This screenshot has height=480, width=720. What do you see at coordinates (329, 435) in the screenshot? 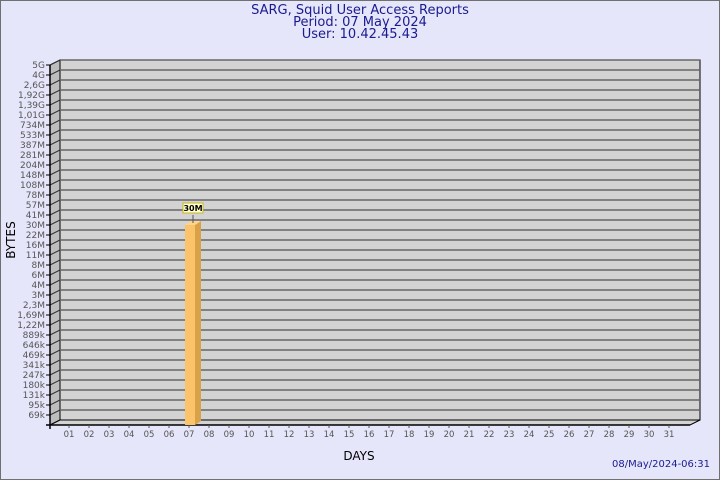
I see `x-tick-label: 14` at bounding box center [329, 435].